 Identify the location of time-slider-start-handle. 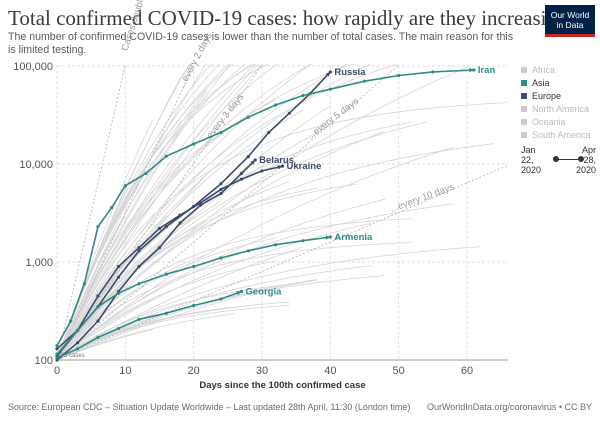
(555, 159).